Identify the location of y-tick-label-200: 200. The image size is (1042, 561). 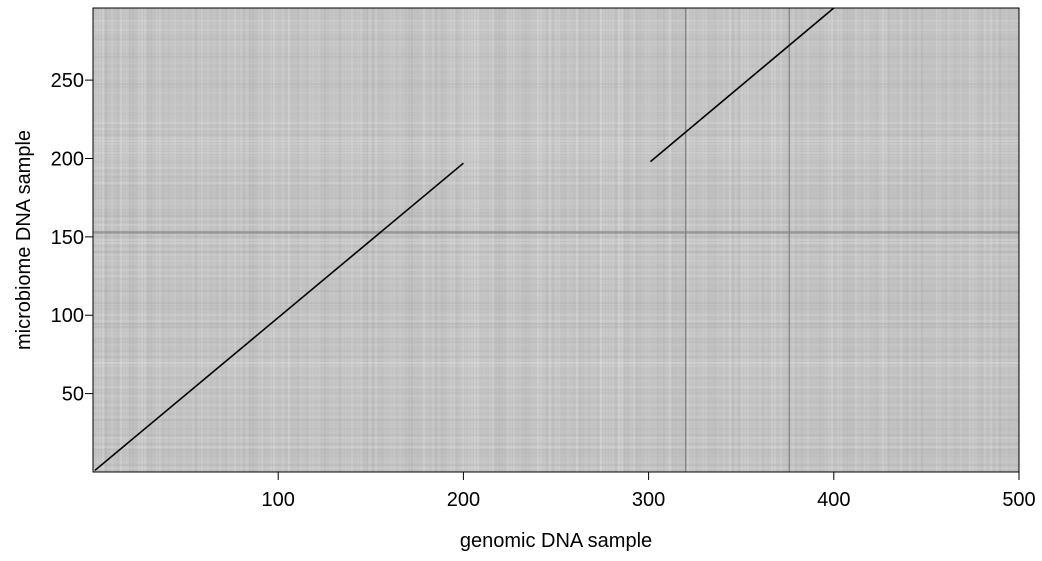
(67, 159).